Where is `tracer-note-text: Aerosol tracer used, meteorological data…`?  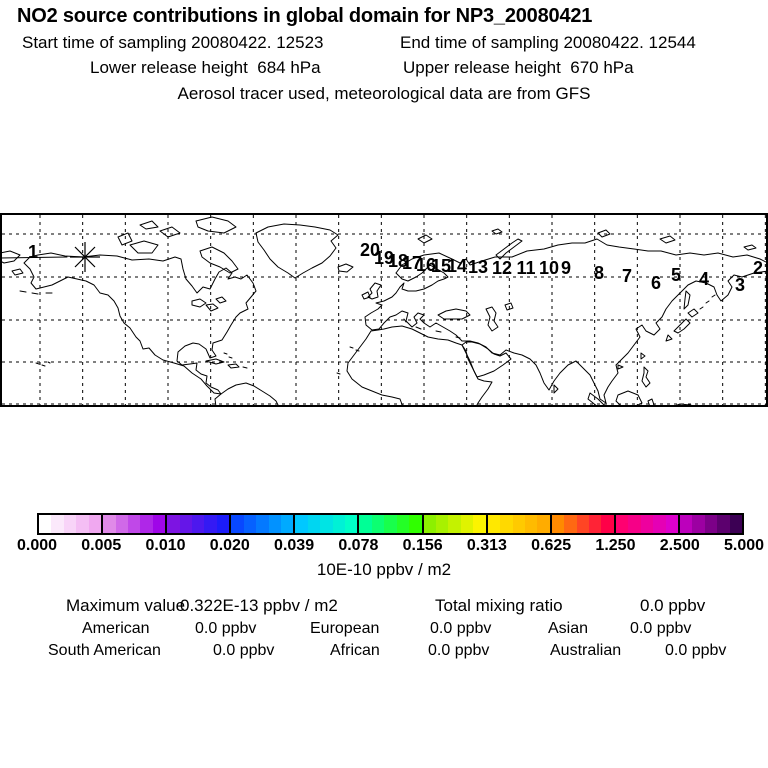 tracer-note-text: Aerosol tracer used, meteorological data… is located at coordinates (384, 93).